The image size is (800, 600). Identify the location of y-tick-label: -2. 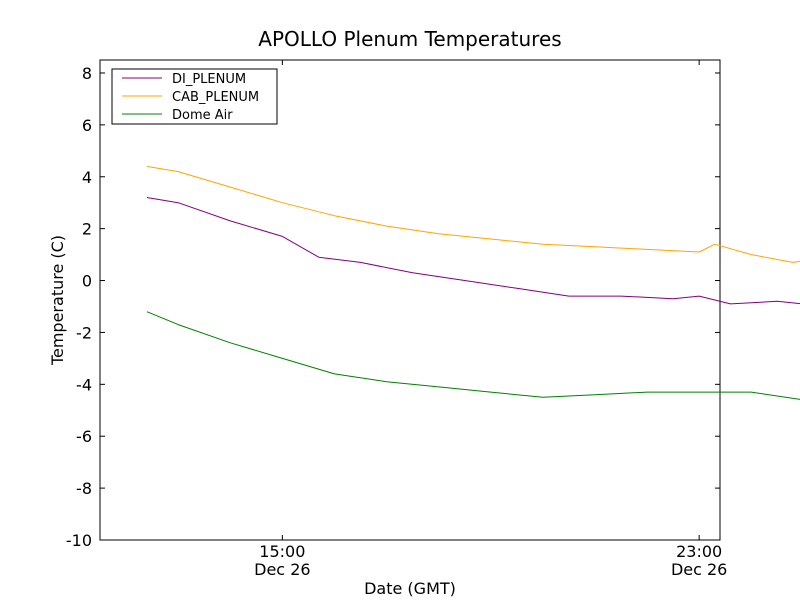
(84, 332).